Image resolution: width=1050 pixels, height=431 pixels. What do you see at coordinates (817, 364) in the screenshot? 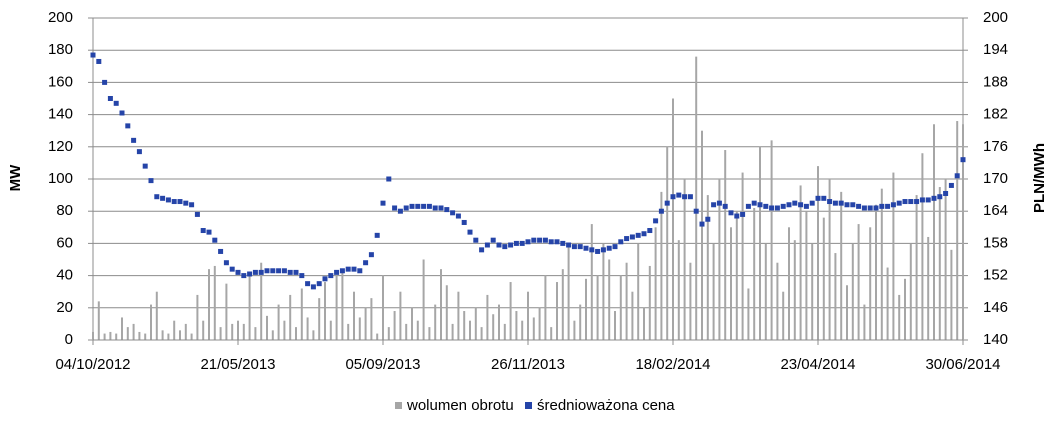
I see `x-tick-label: 23/04/2014` at bounding box center [817, 364].